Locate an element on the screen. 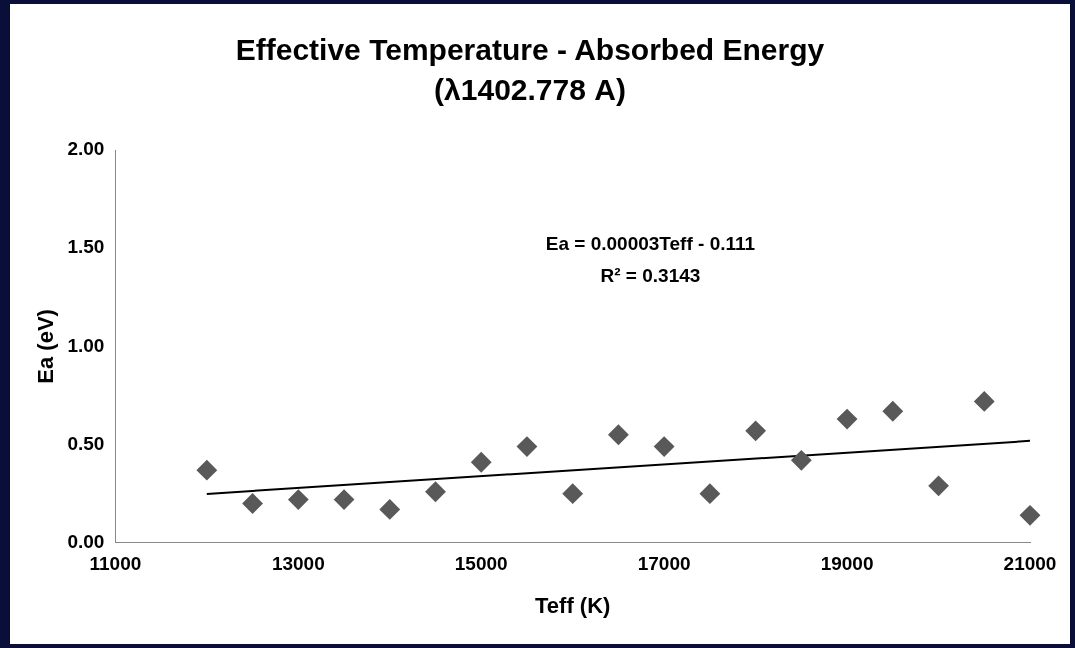 The width and height of the screenshot is (1075, 648). annotation: R² = 0.3143 is located at coordinates (650, 275).